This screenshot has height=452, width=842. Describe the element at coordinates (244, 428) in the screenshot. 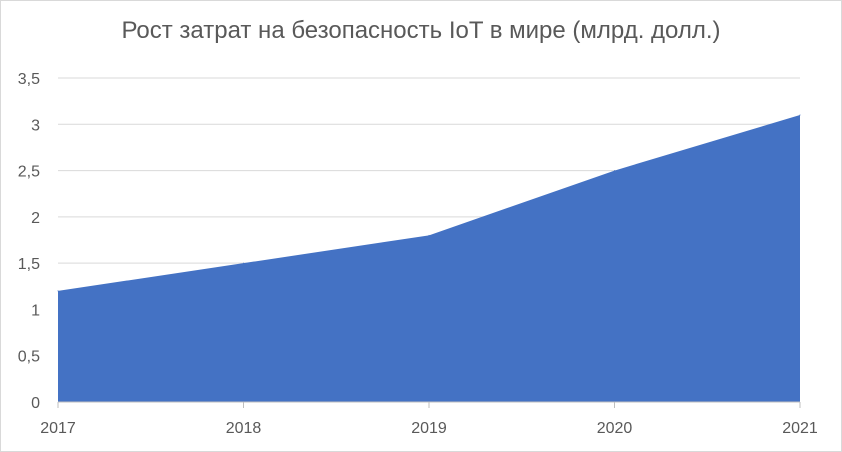

I see `x-tick-label: 2018` at that location.